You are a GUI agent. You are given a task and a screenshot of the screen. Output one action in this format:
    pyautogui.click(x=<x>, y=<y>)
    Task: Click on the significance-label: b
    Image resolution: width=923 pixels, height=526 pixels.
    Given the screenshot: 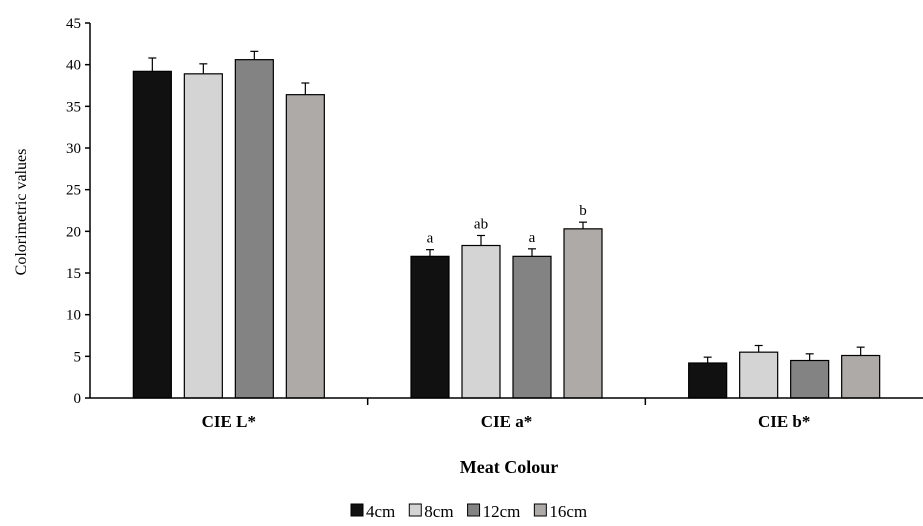 What is the action you would take?
    pyautogui.click(x=583, y=211)
    